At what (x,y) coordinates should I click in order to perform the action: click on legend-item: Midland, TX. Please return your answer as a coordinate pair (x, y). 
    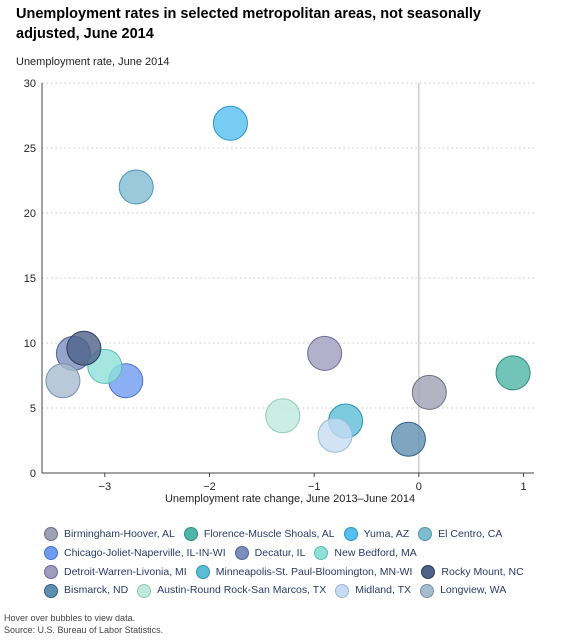
    Looking at the image, I should click on (373, 590).